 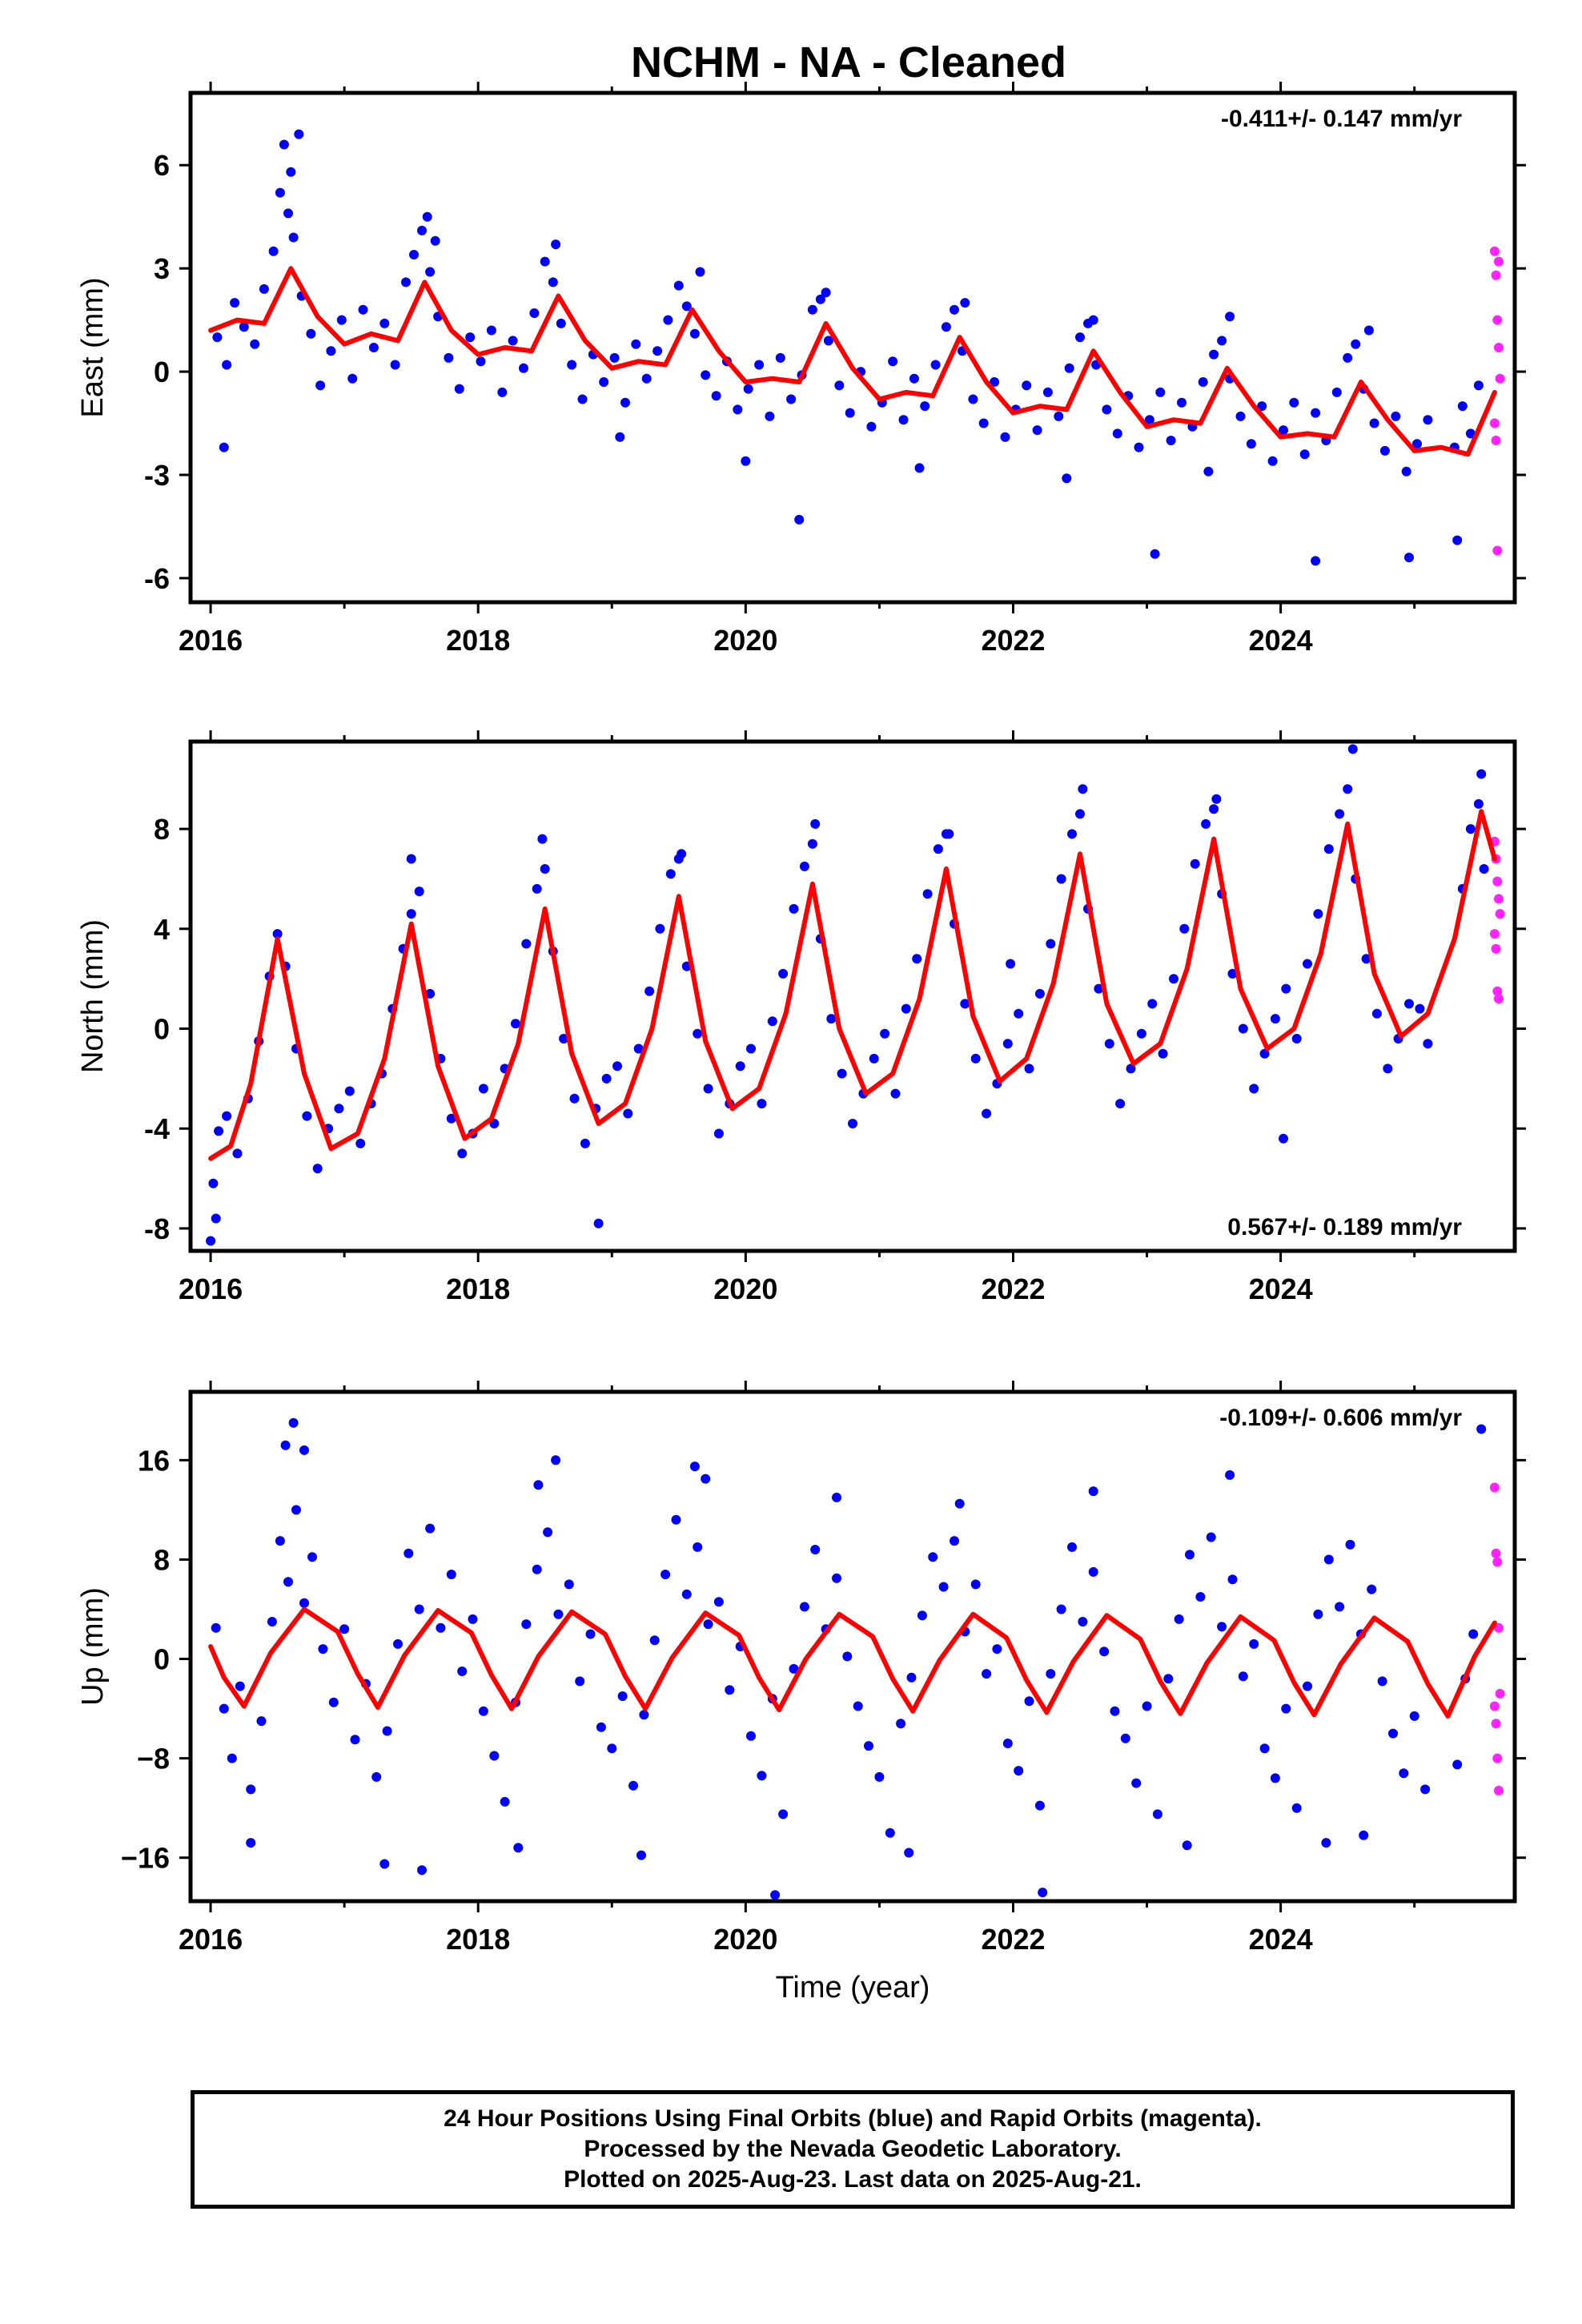 What do you see at coordinates (745, 640) in the screenshot?
I see `x-tick-label: 2020` at bounding box center [745, 640].